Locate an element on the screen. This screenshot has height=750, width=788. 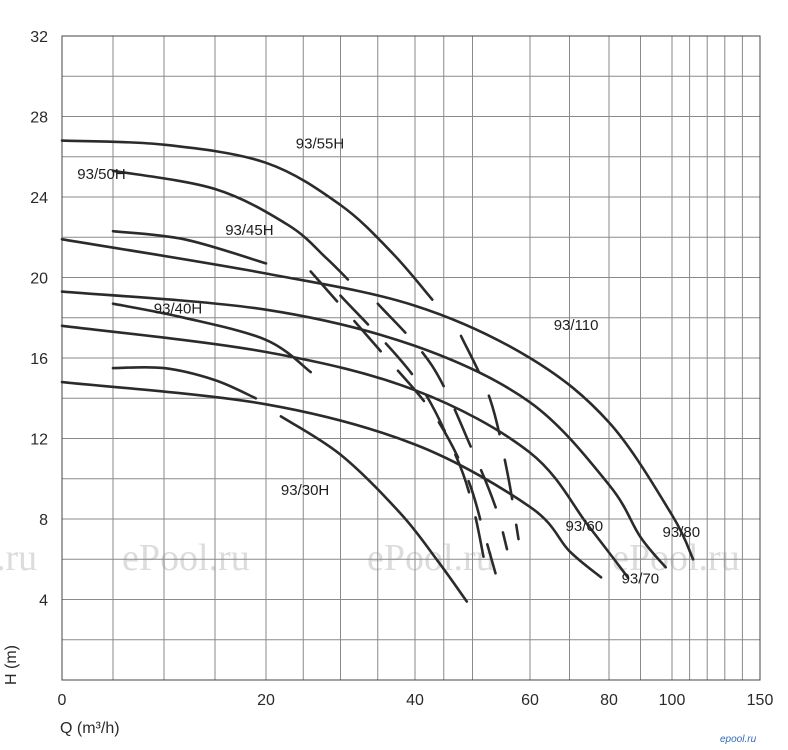
y-axis-title: H (m) is located at coordinates (11, 665).